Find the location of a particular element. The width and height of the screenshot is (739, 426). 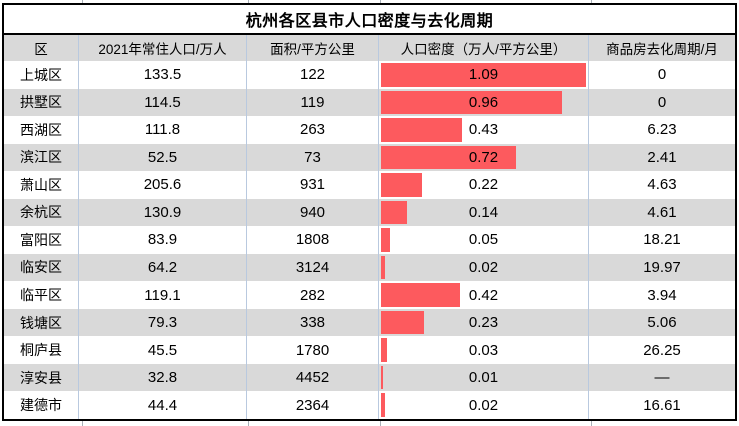

district-cell: 临安区 is located at coordinates (41, 267).